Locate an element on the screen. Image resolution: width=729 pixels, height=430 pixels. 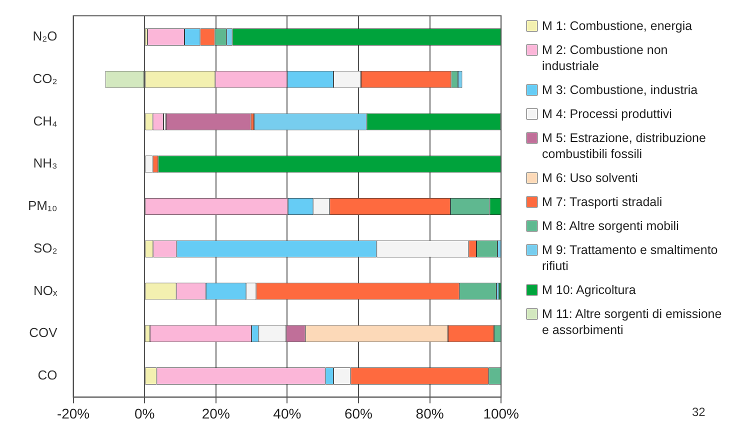
y-tick-label: SO₂ is located at coordinates (45, 248).